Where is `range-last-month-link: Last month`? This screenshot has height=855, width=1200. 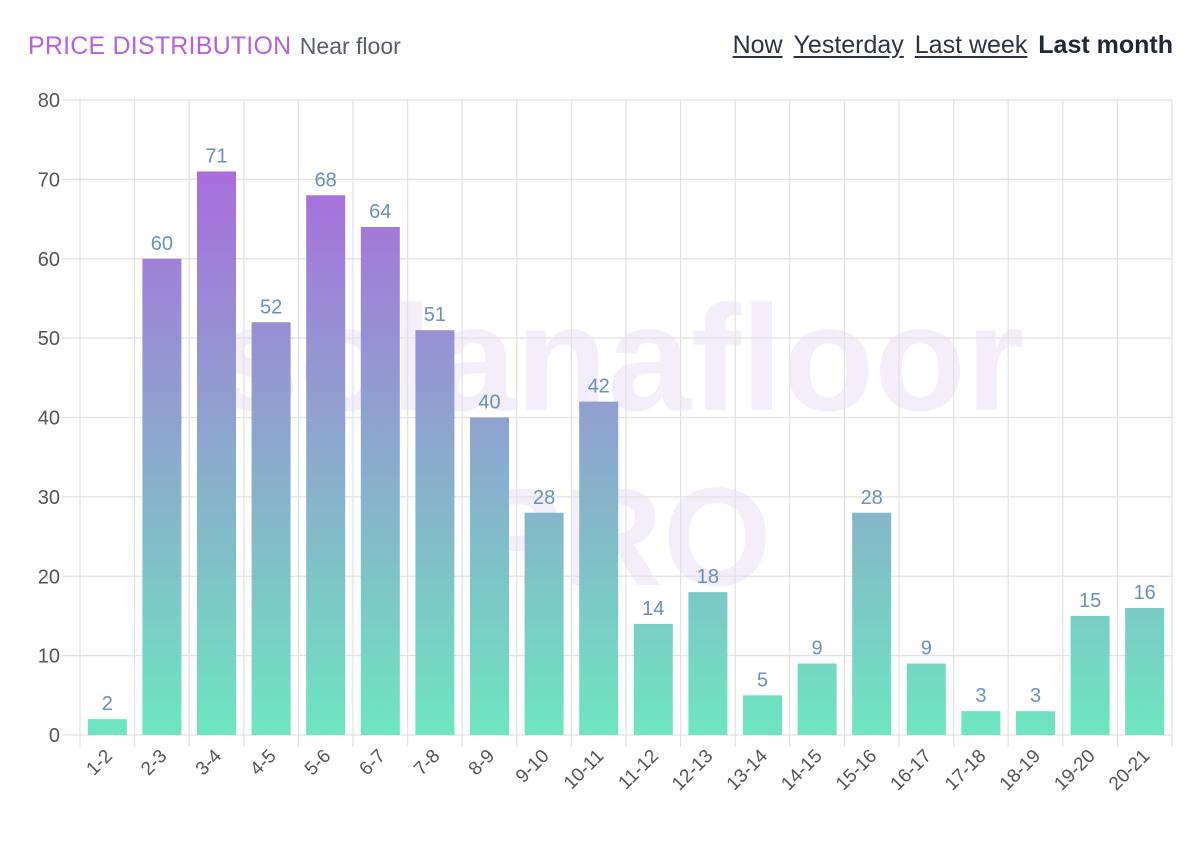 range-last-month-link: Last month is located at coordinates (1105, 45).